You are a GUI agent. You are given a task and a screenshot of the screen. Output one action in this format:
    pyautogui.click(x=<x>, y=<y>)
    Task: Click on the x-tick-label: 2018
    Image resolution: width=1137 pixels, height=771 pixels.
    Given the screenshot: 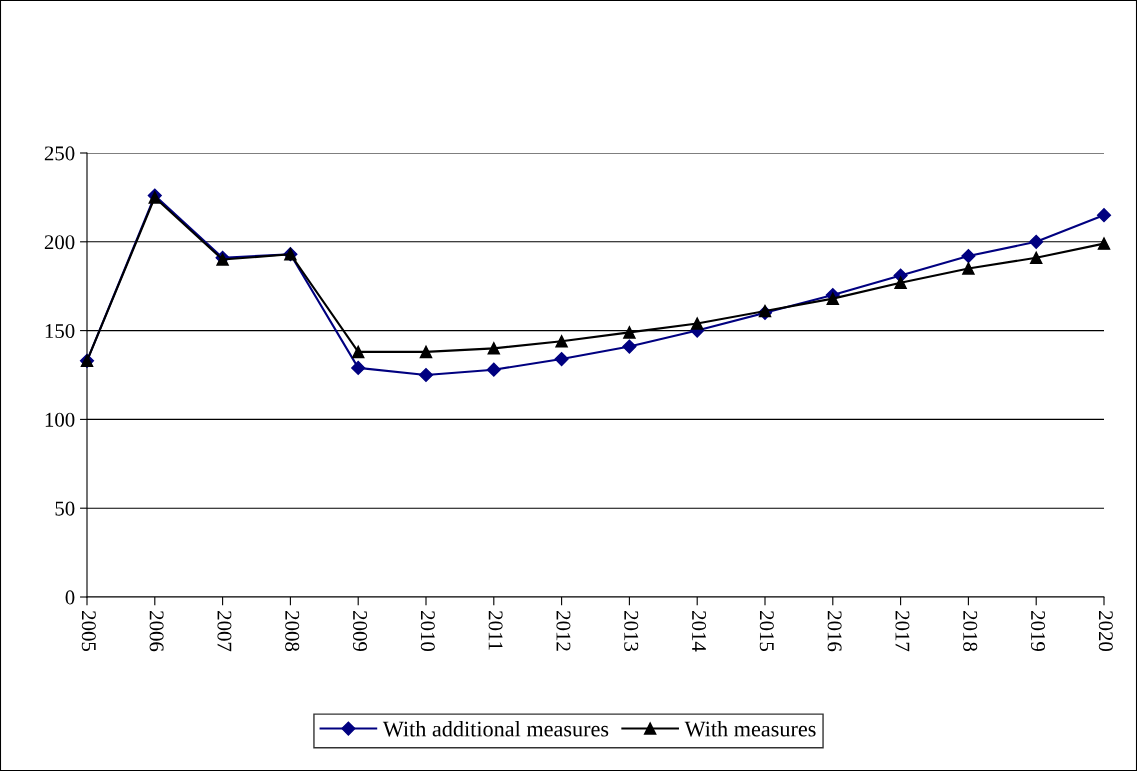 What is the action you would take?
    pyautogui.click(x=970, y=631)
    